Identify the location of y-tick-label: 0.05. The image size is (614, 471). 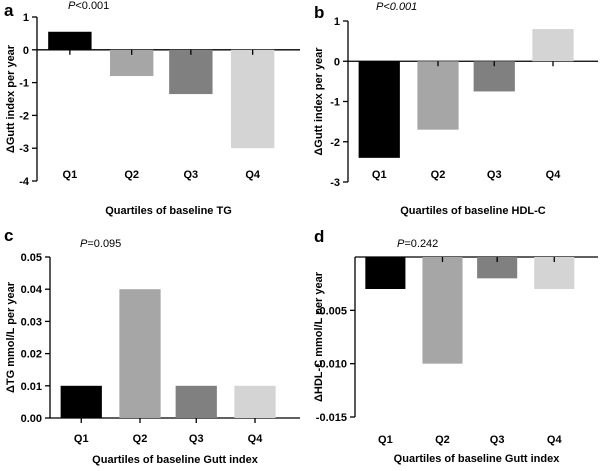
(31, 258).